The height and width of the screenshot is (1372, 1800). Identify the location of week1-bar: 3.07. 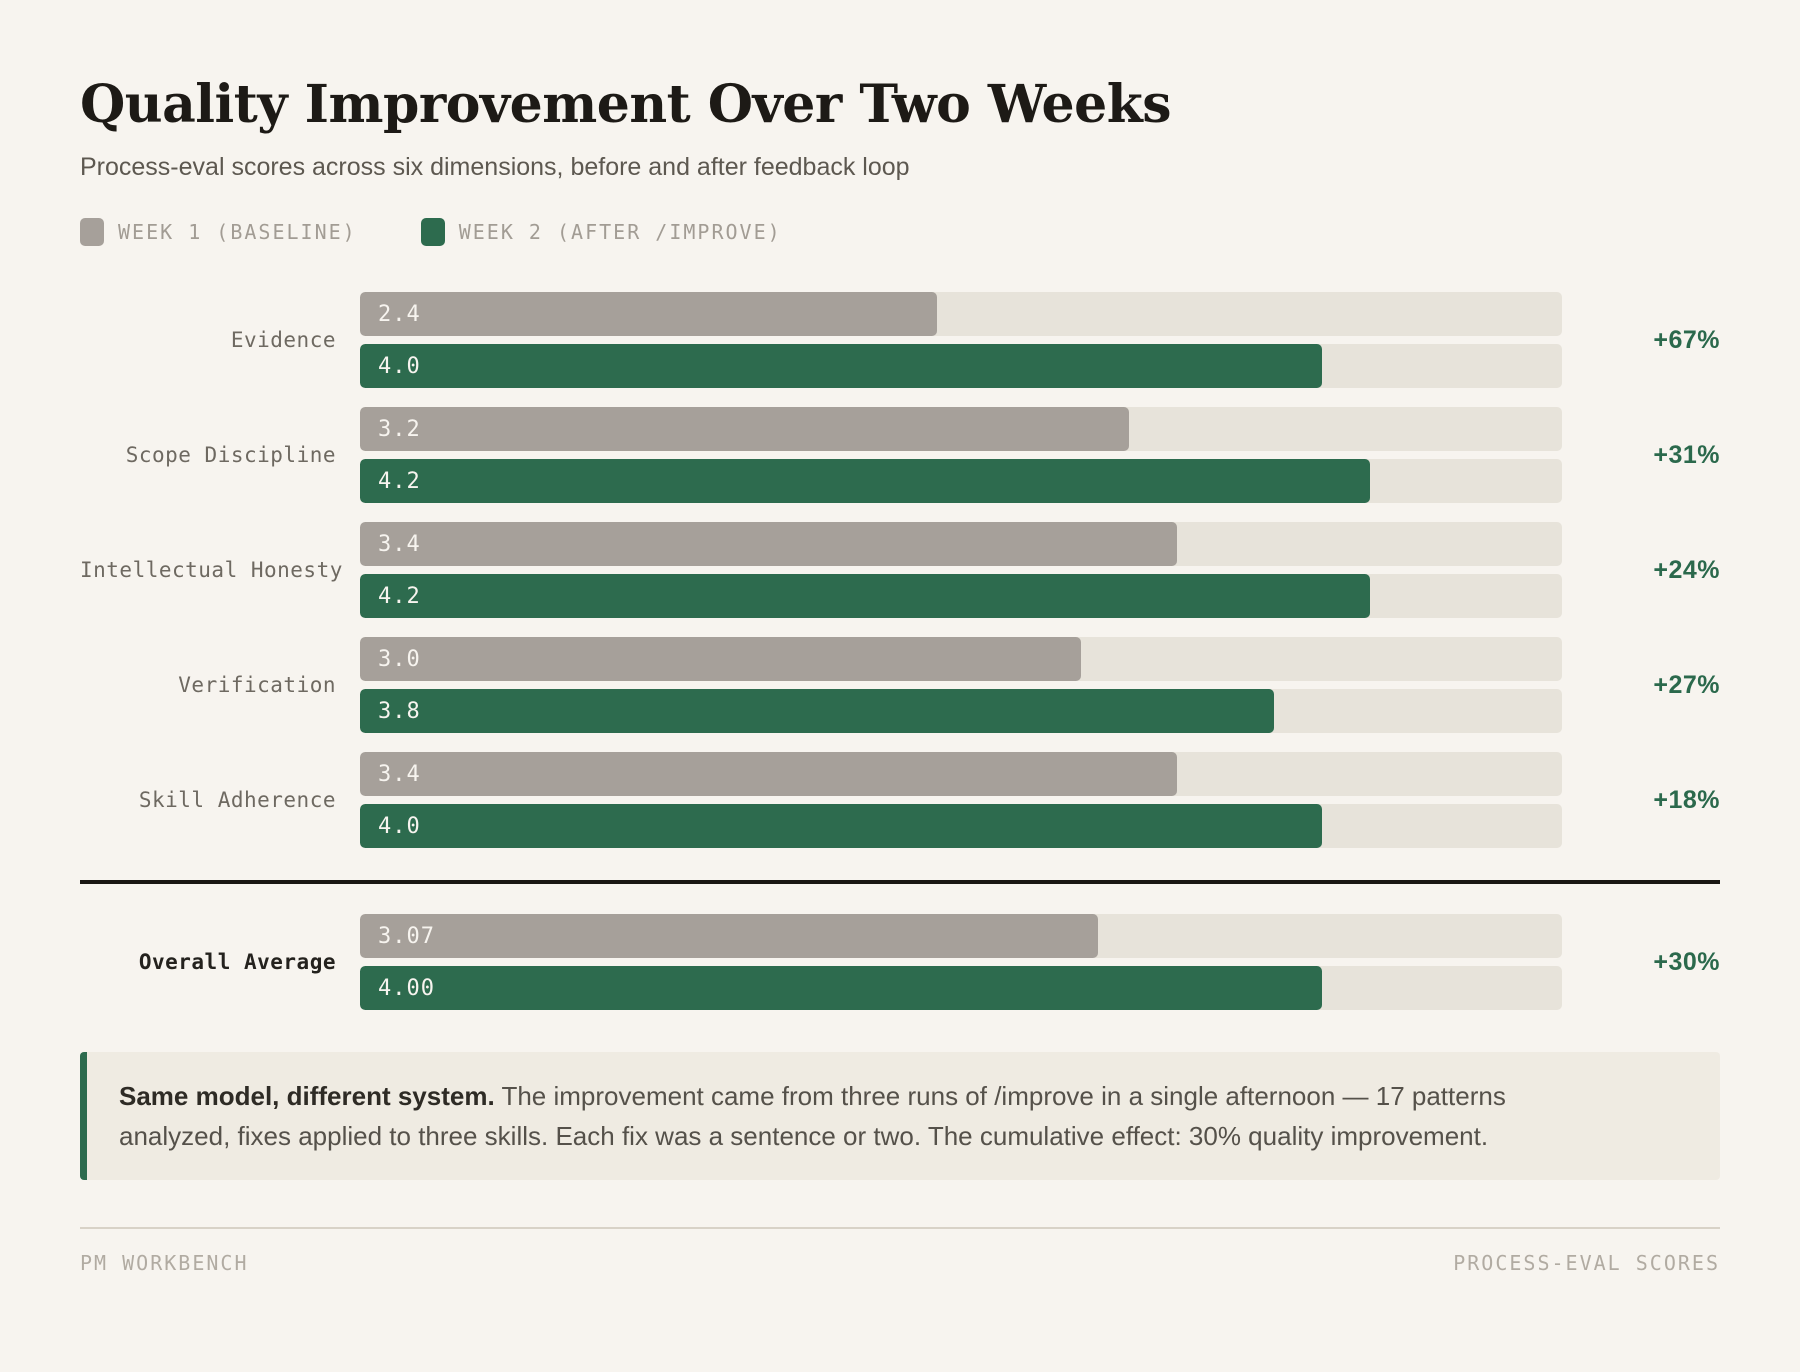
(729, 936).